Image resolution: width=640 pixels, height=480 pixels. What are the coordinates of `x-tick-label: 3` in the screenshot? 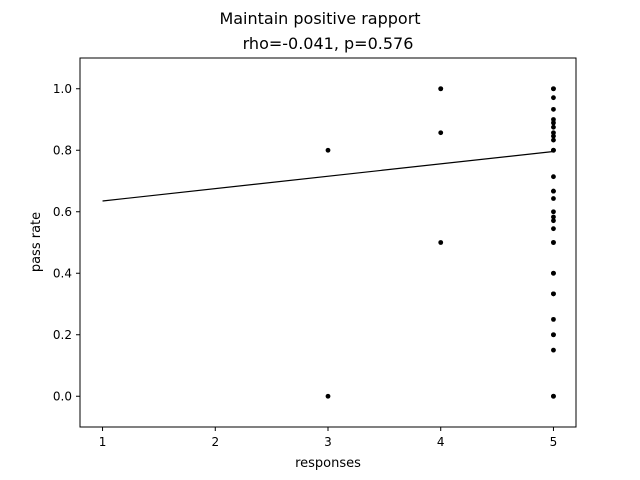 It's located at (328, 442).